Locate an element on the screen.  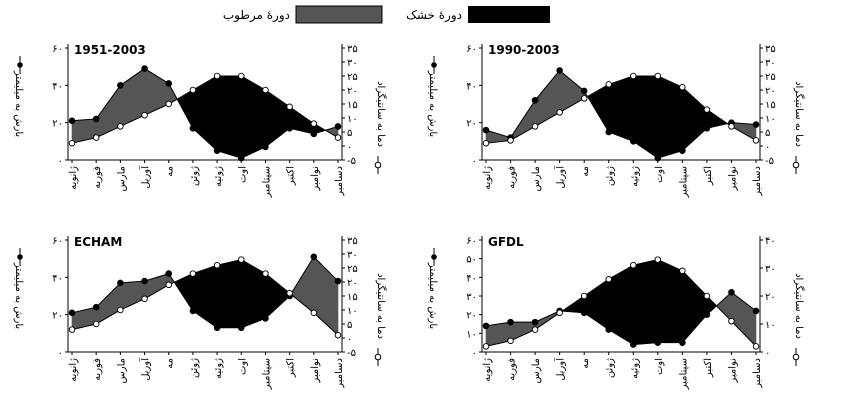
panel-title: 1951-2003 is located at coordinates (110, 50).